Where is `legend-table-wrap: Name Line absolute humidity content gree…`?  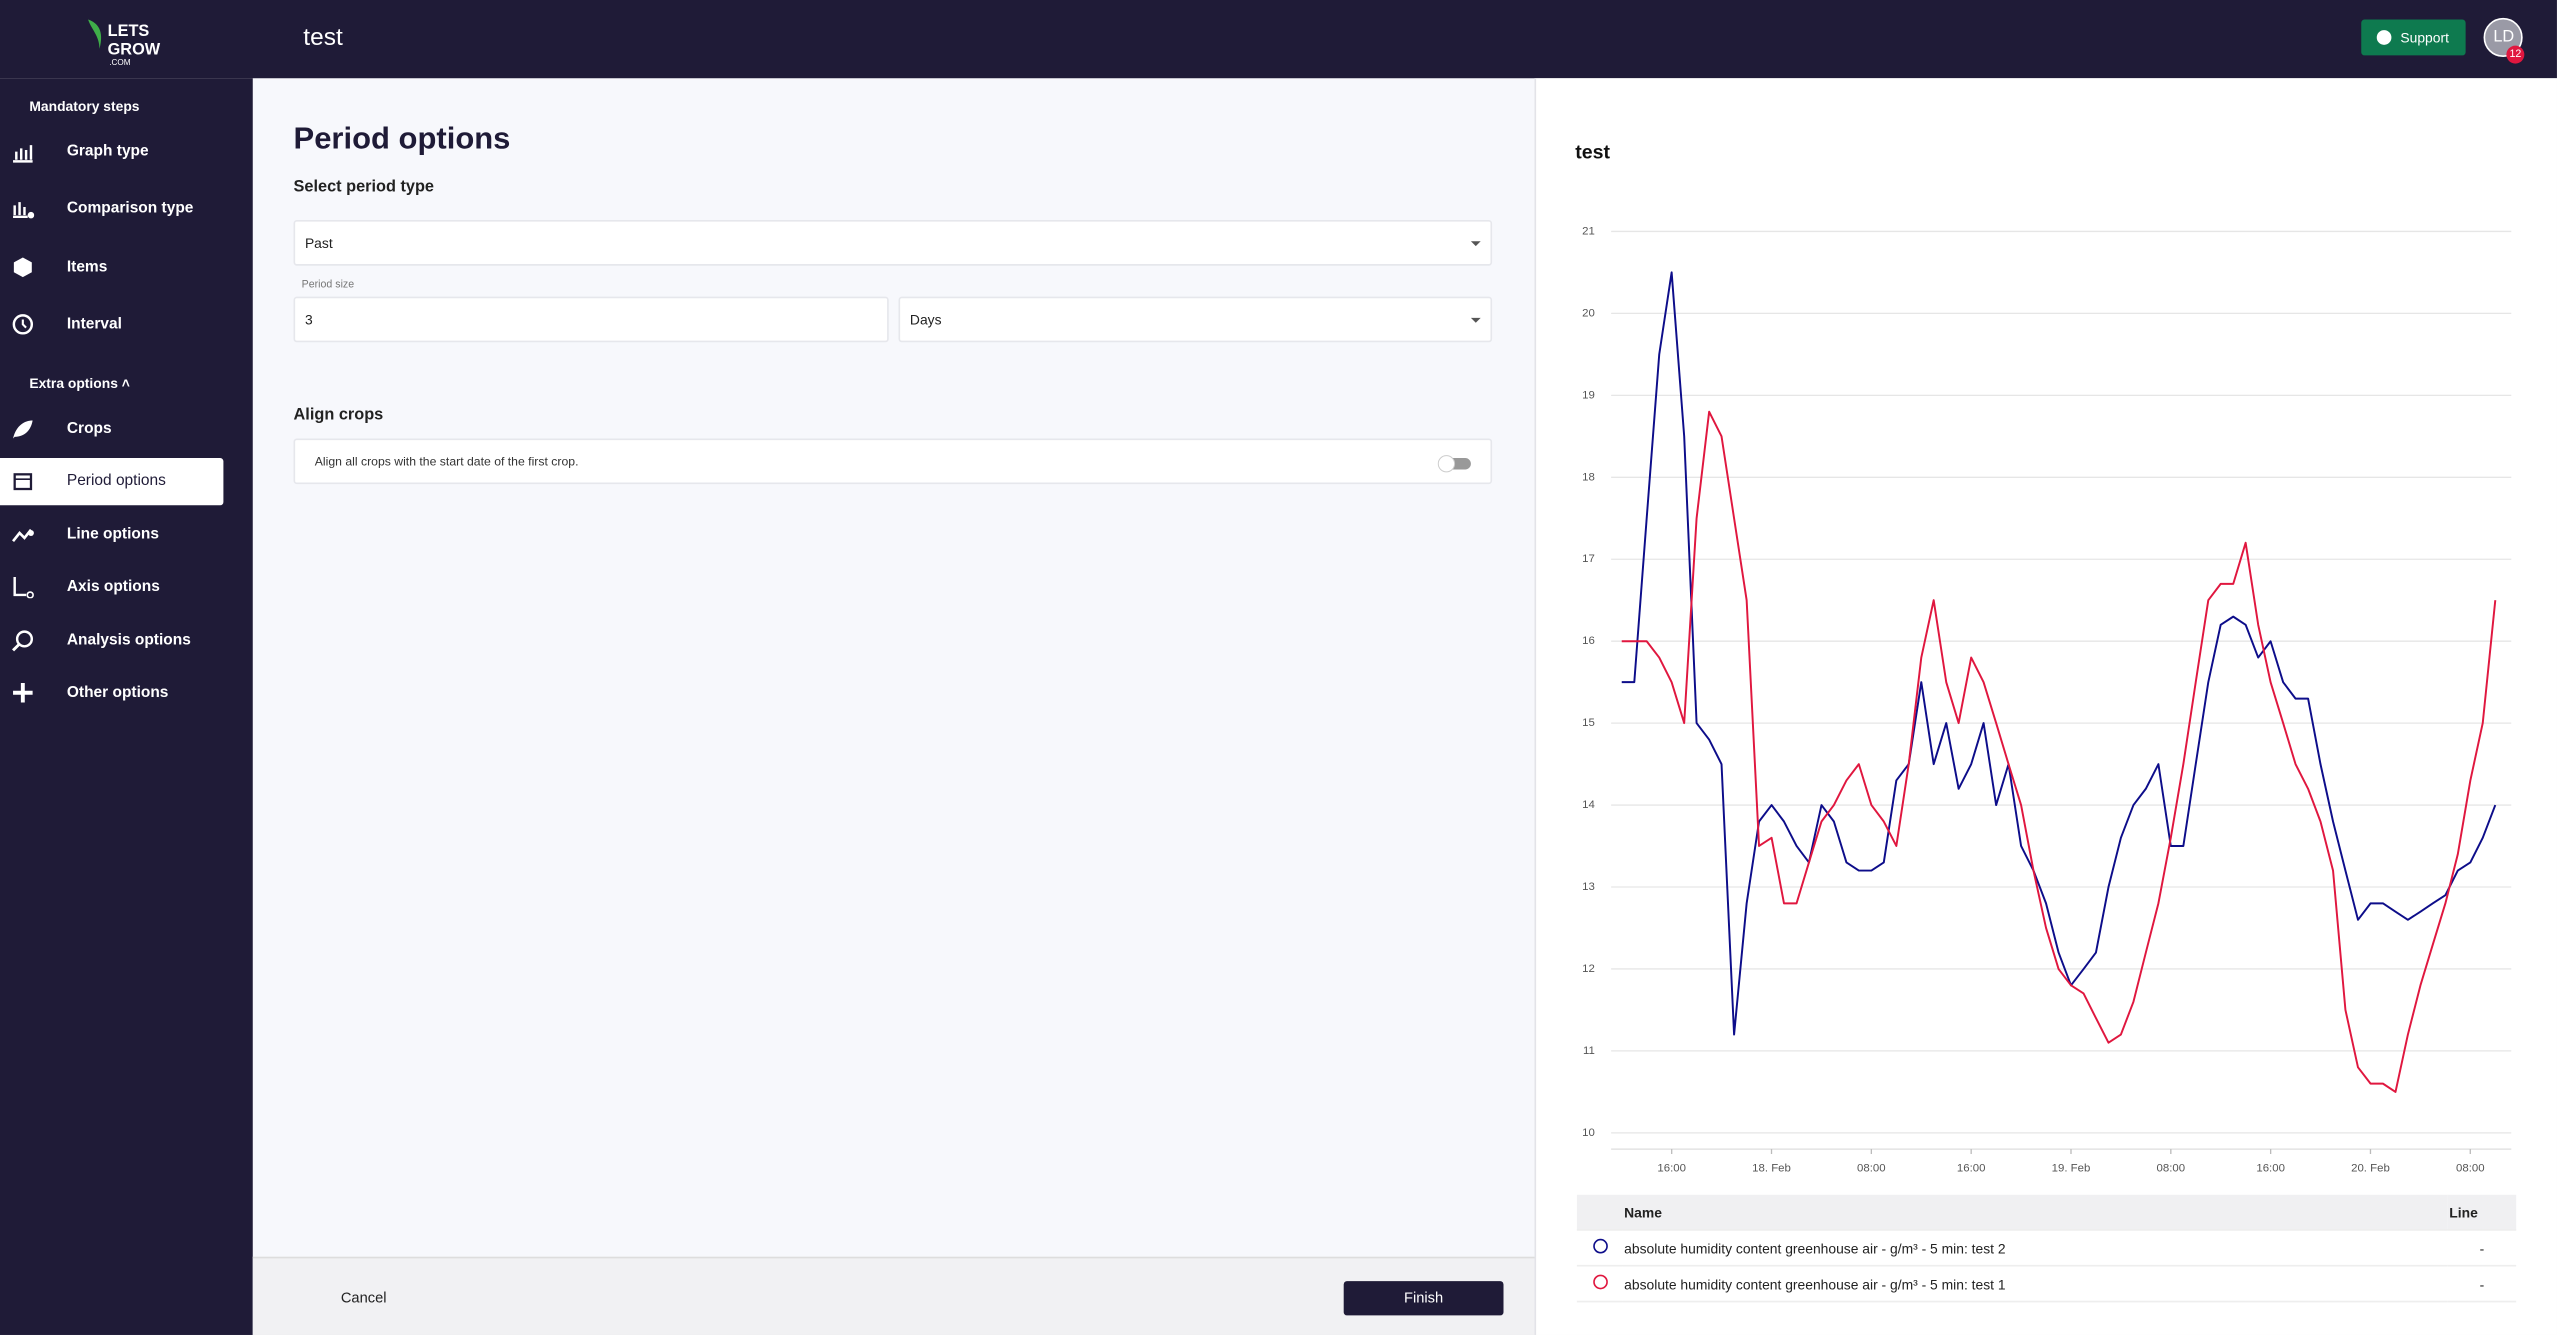
legend-table-wrap: Name Line absolute humidity content gree… is located at coordinates (2046, 1248).